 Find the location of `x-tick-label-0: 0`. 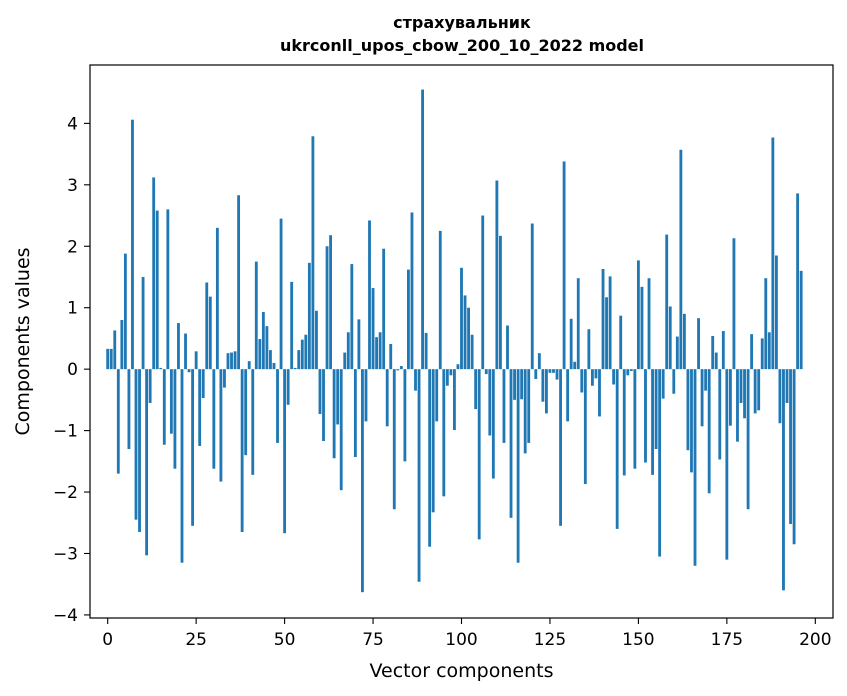

x-tick-label-0: 0 is located at coordinates (107, 640).